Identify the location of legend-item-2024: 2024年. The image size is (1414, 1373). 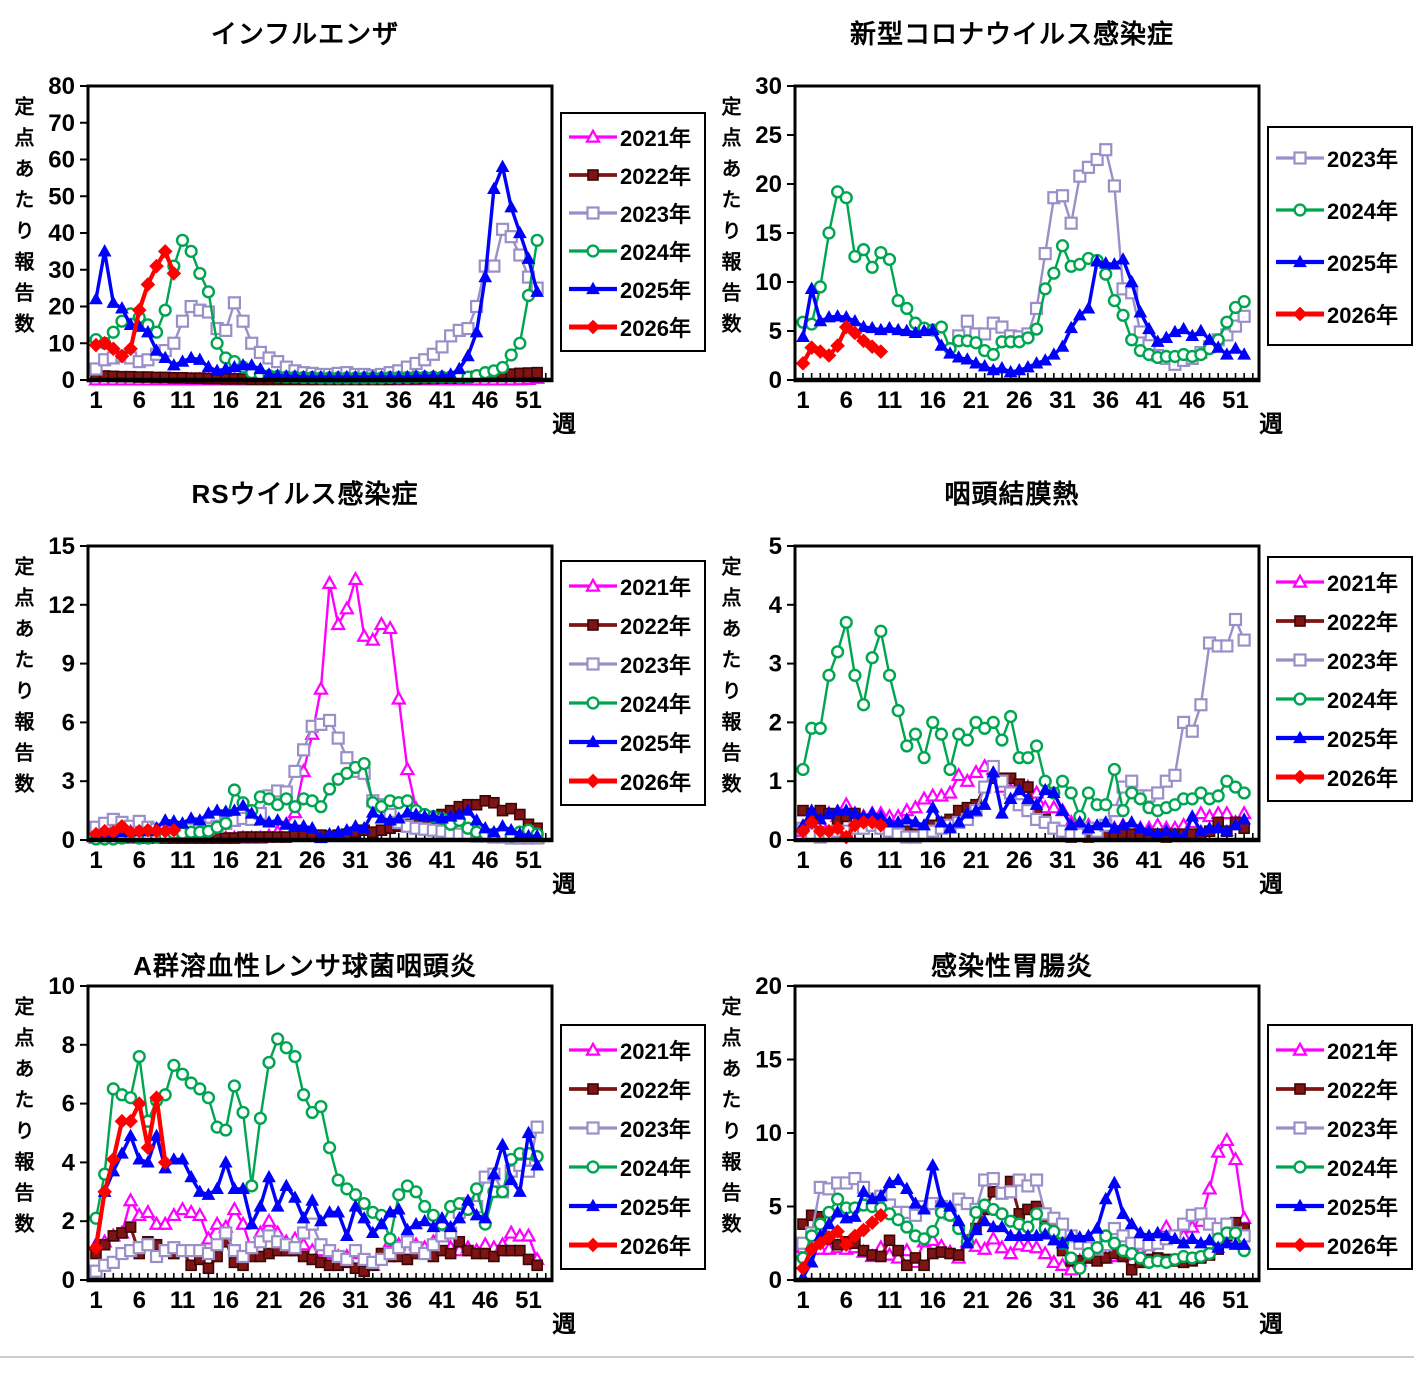
(1343, 1167).